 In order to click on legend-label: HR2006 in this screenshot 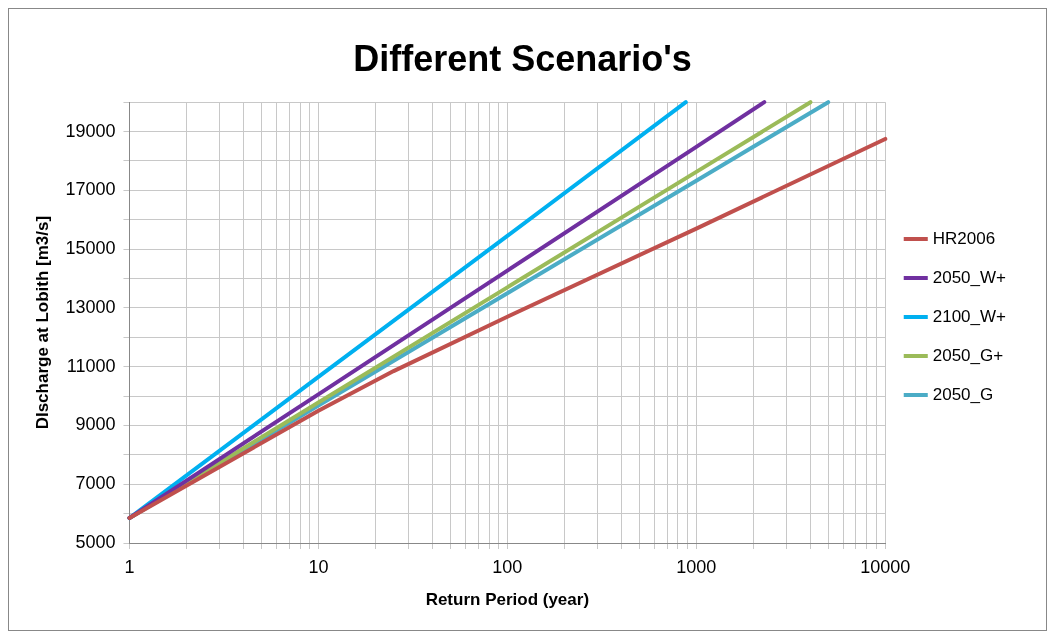, I will do `click(964, 238)`.